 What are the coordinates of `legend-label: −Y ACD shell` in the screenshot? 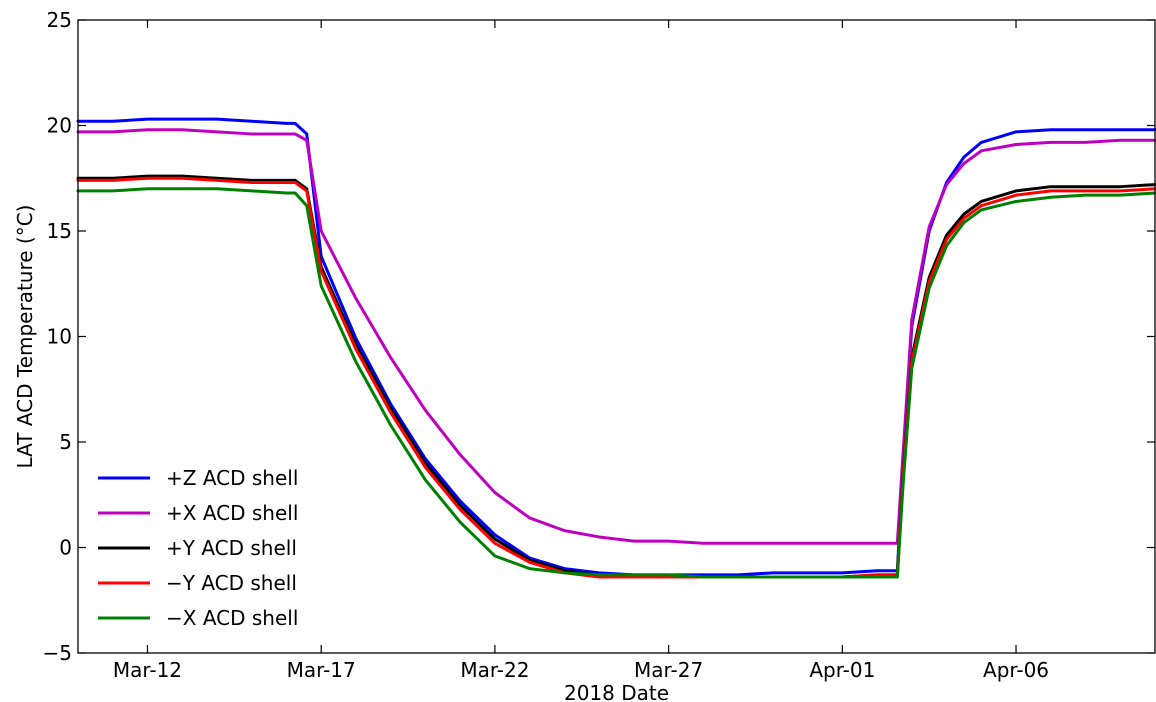 It's located at (231, 583).